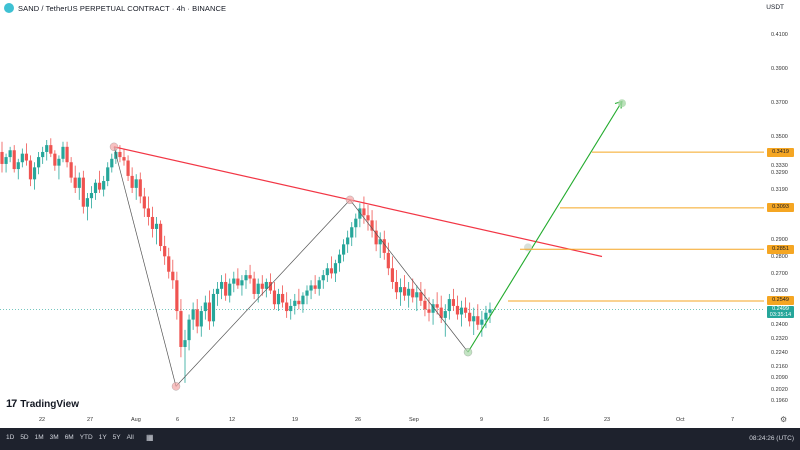  I want to click on date-tick-label: 19, so click(295, 420).